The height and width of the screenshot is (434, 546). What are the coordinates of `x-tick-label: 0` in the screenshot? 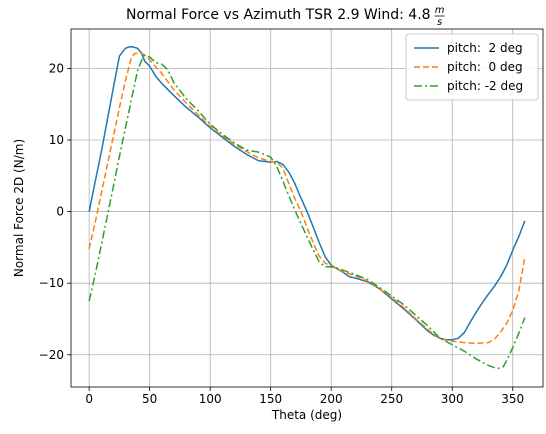 It's located at (89, 399).